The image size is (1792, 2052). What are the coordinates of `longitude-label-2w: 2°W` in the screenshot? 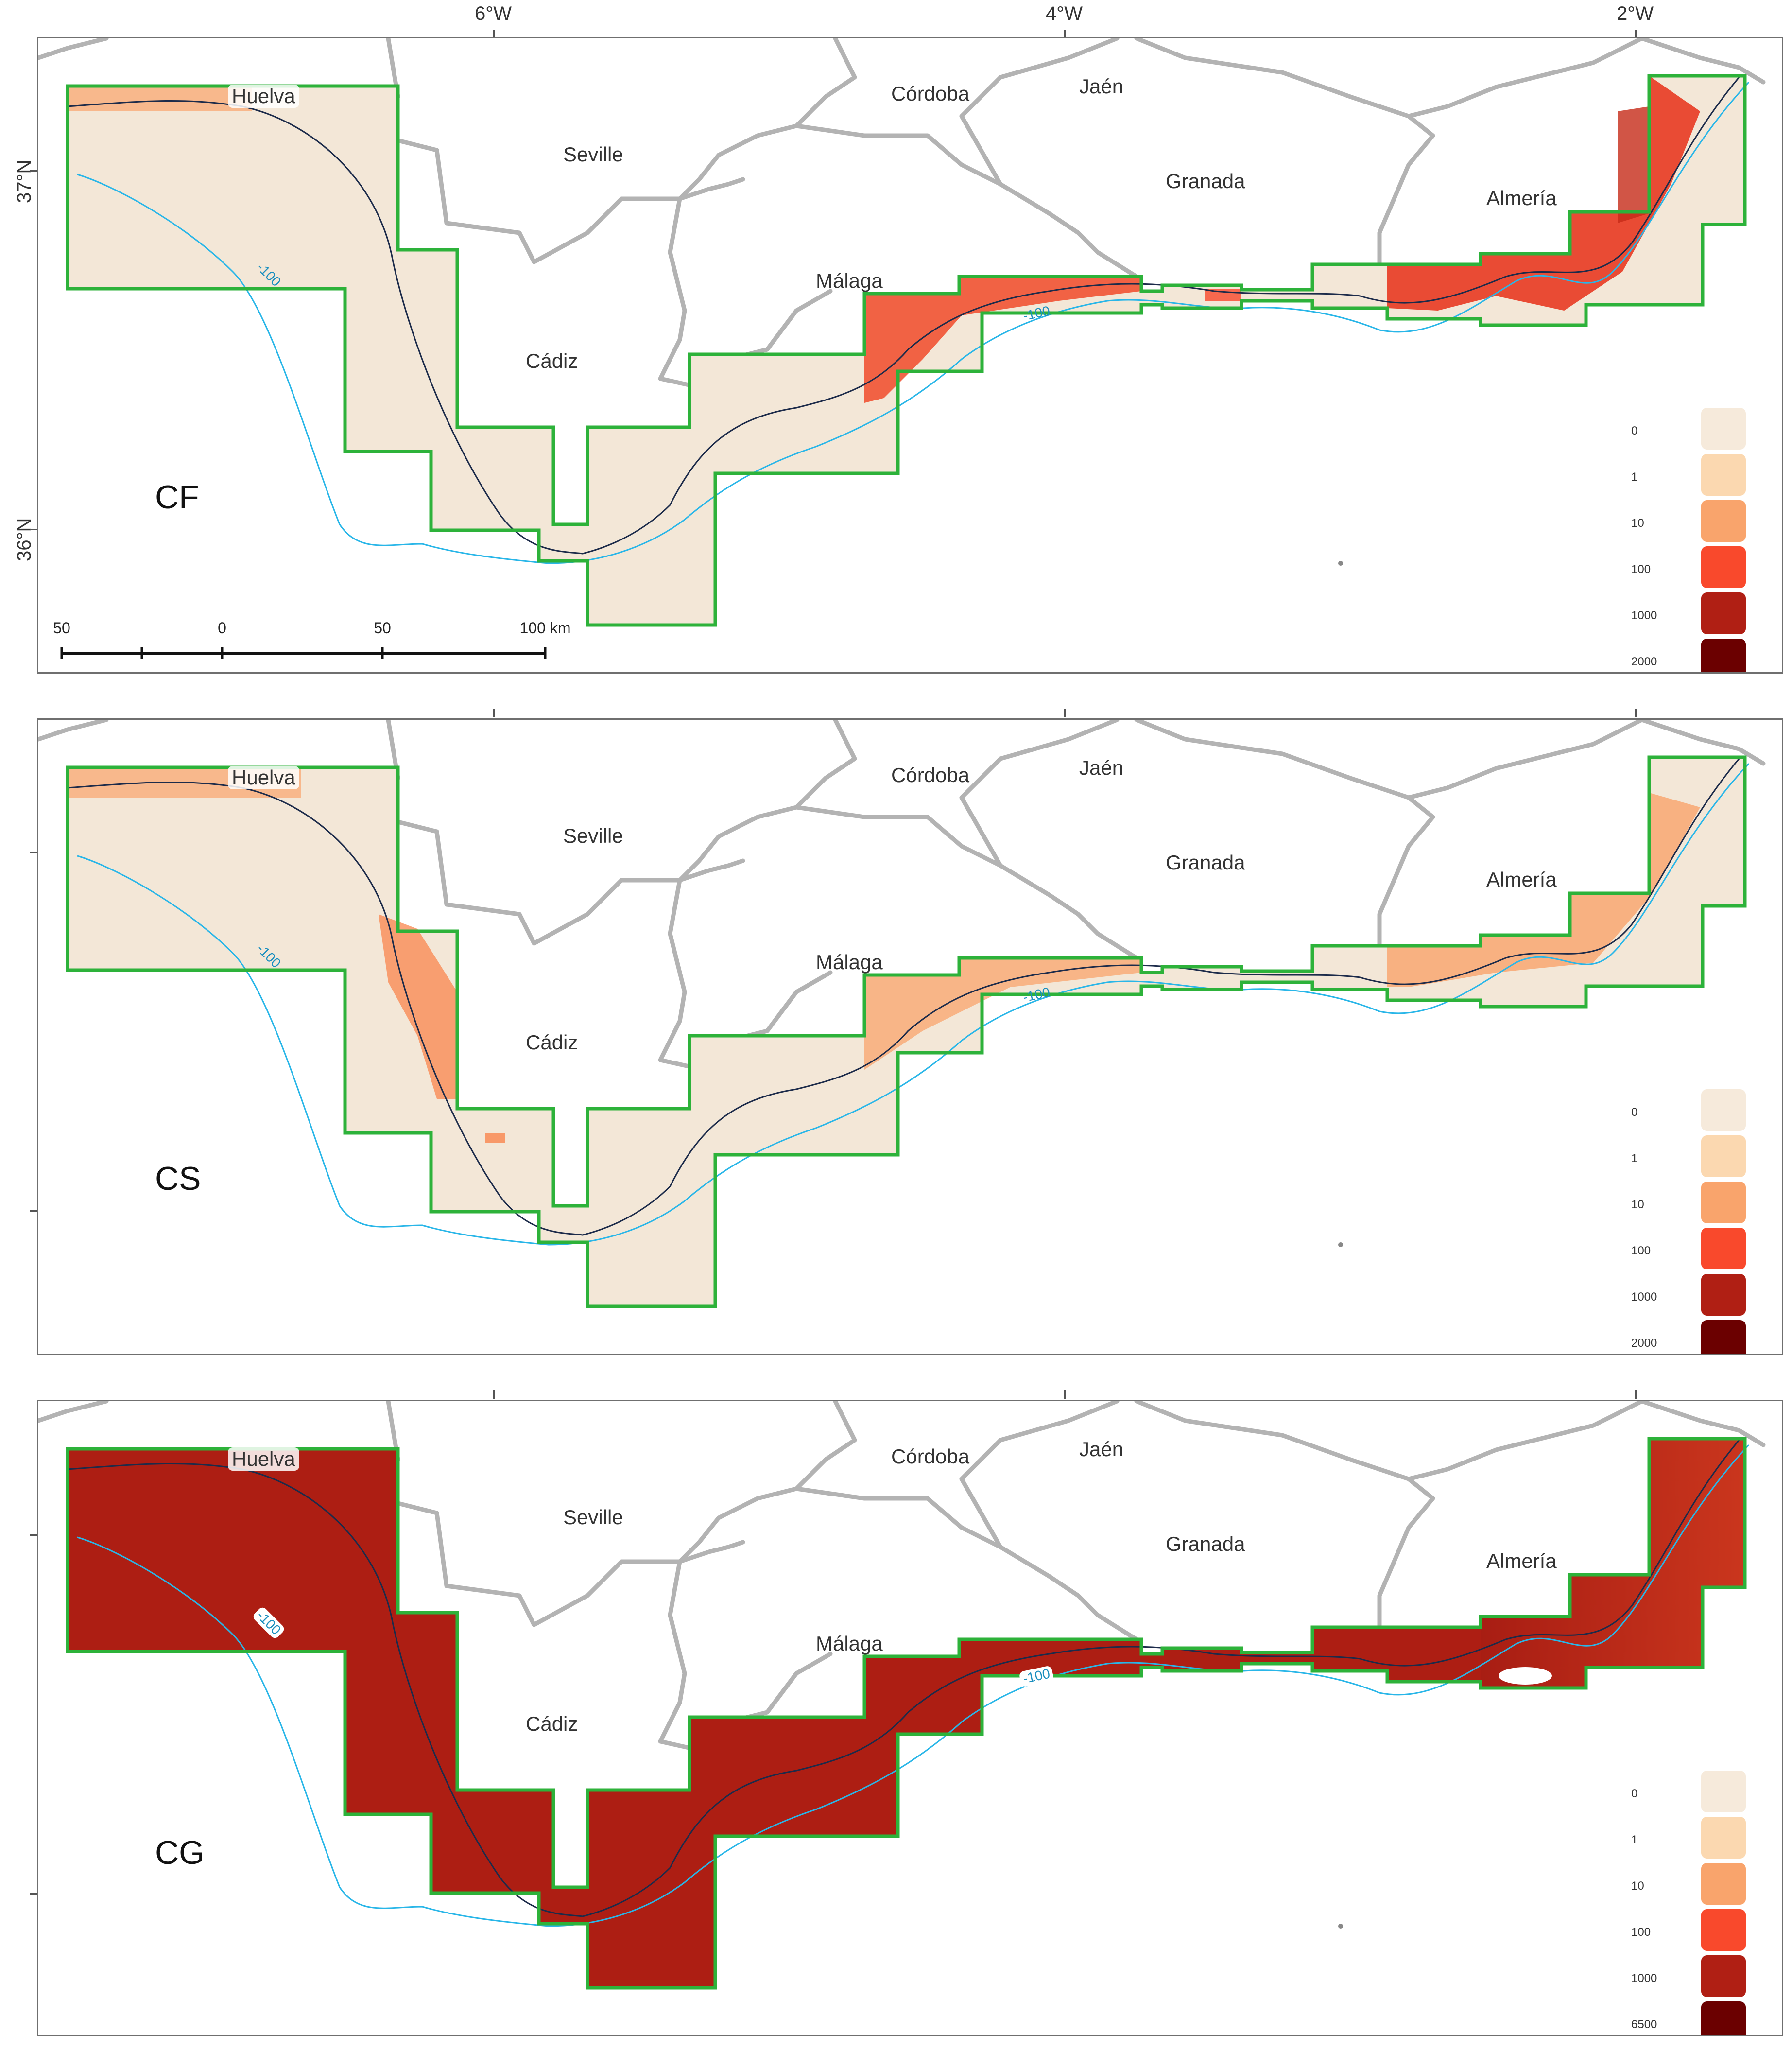 It's located at (1635, 13).